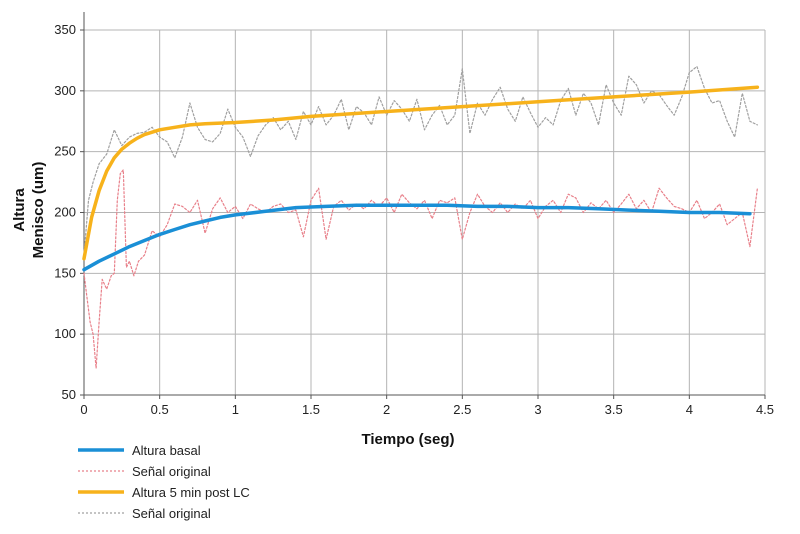 This screenshot has height=534, width=800. What do you see at coordinates (65, 90) in the screenshot?
I see `y-tick-label: 300` at bounding box center [65, 90].